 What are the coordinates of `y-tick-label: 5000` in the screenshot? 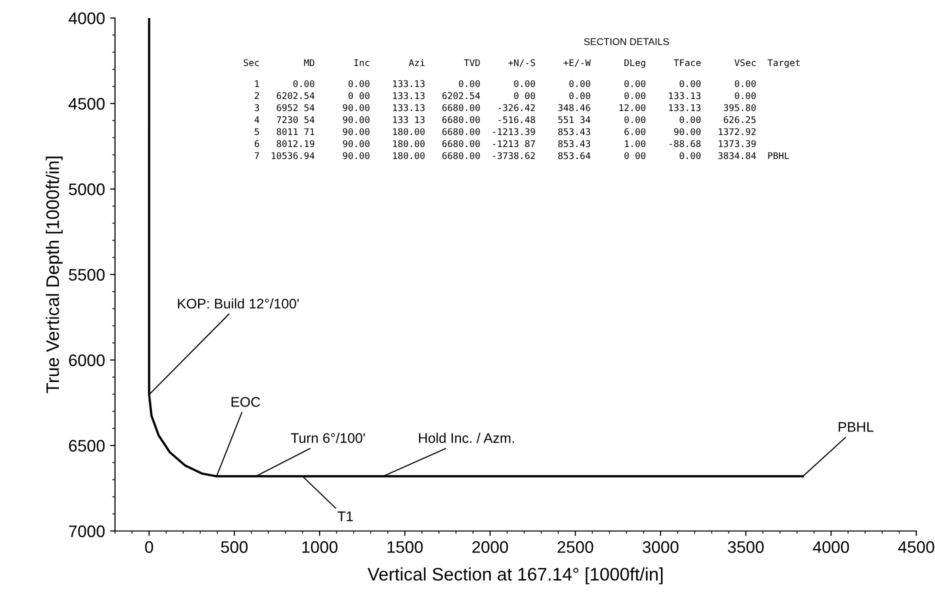 It's located at (86, 189).